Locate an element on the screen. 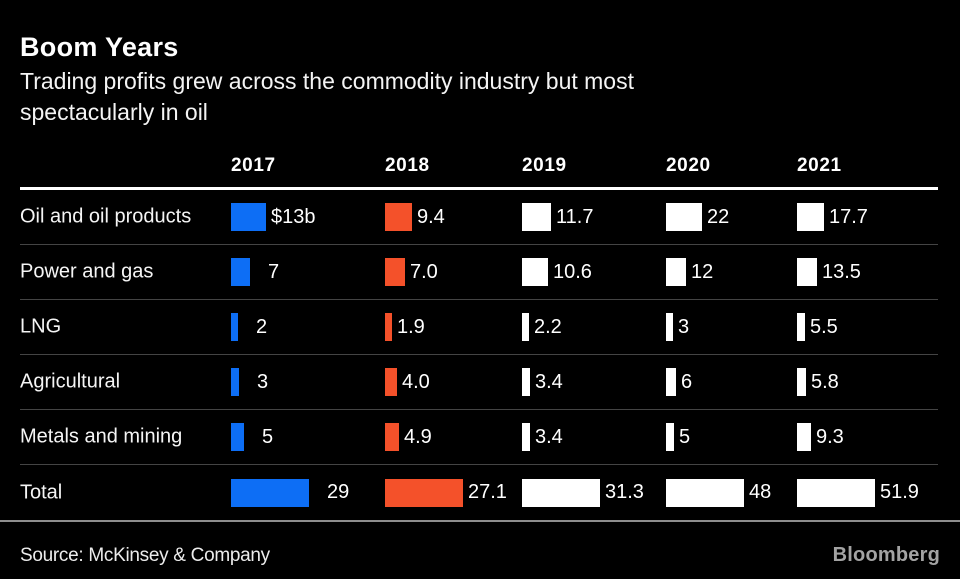 The height and width of the screenshot is (579, 960). footer: Source: McKinsey & Company Bloomberg is located at coordinates (480, 544).